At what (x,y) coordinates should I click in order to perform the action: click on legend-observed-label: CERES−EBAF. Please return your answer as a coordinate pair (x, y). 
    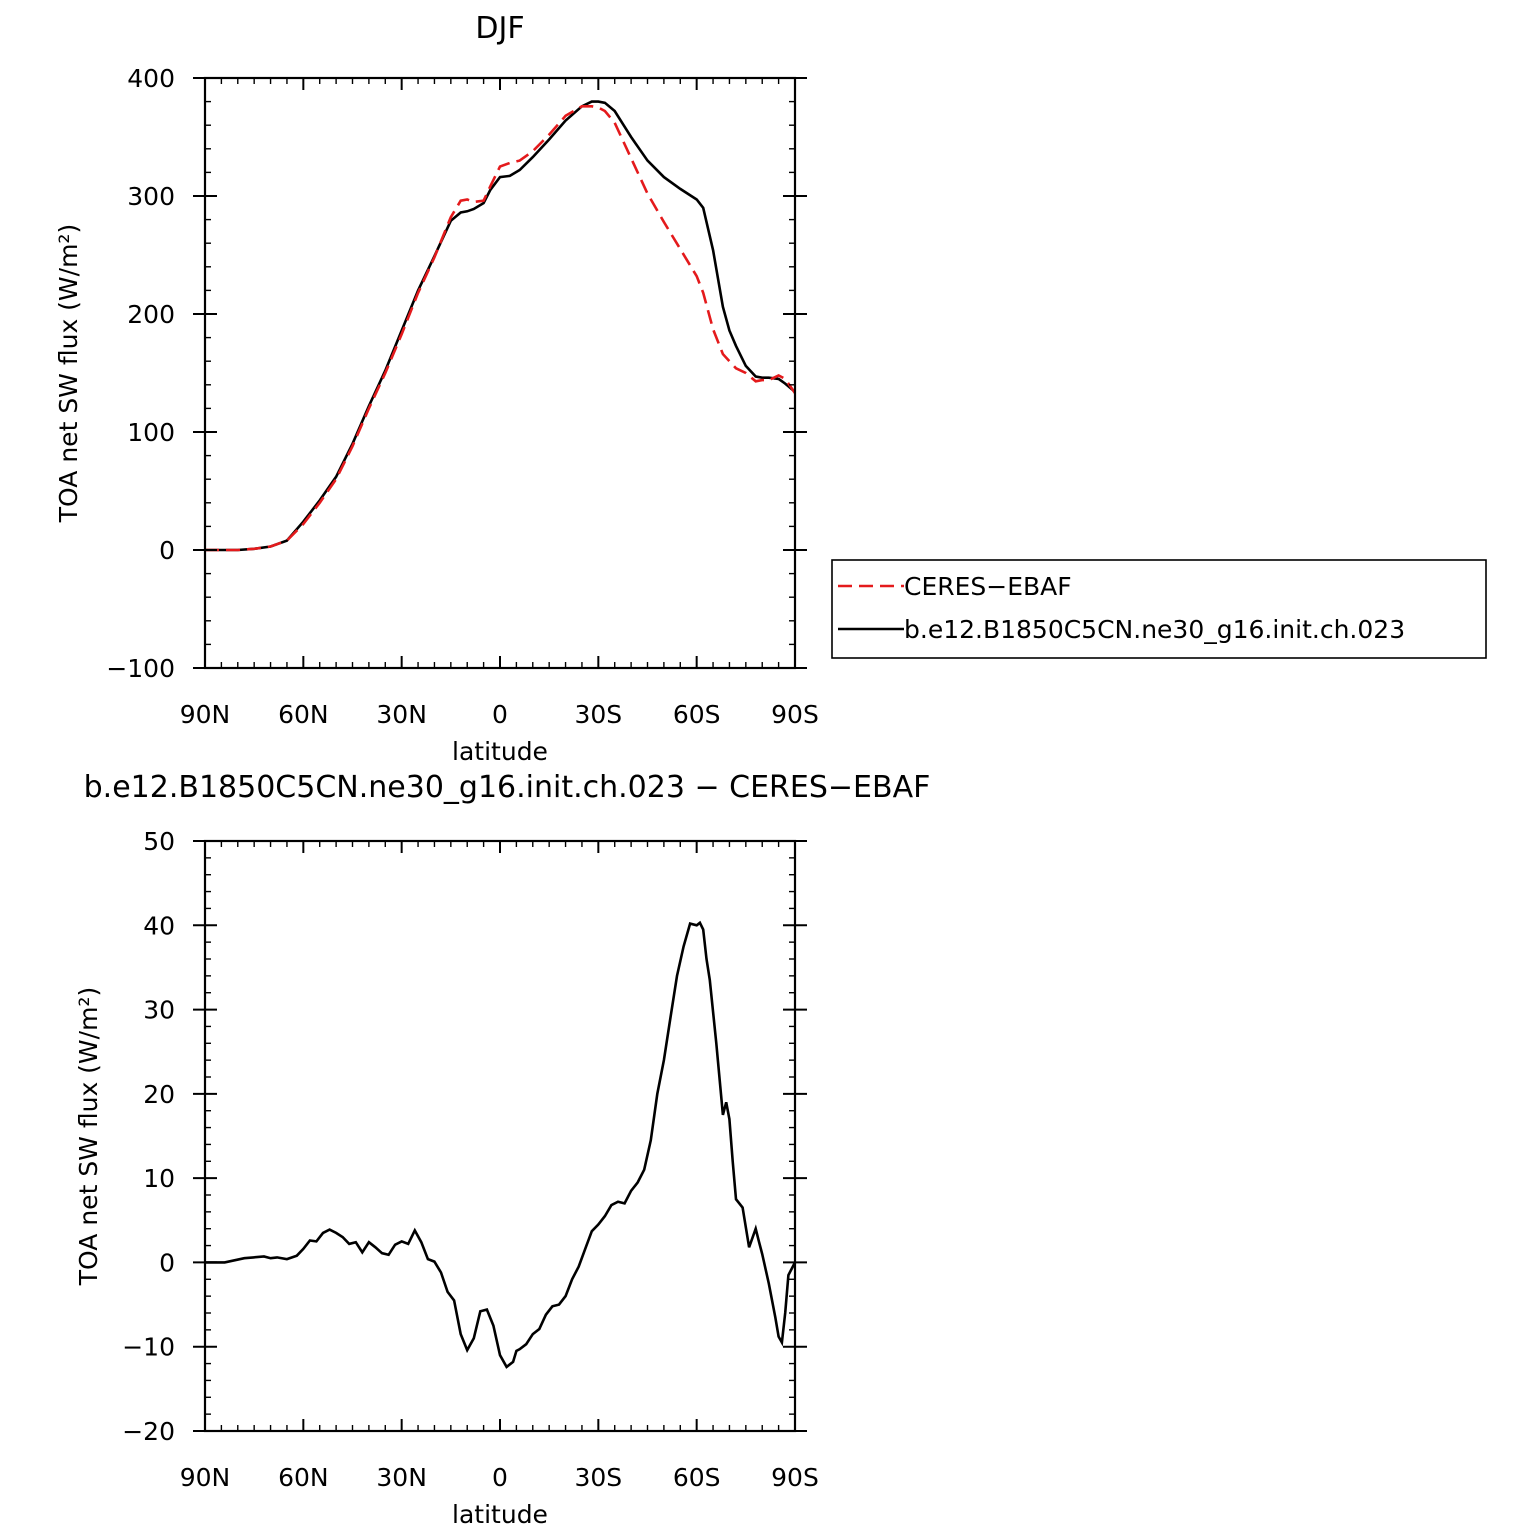
    Looking at the image, I should click on (988, 586).